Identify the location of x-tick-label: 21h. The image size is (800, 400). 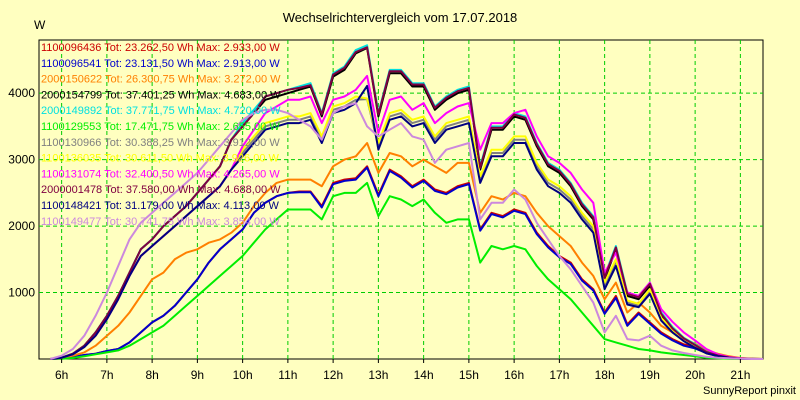
(740, 375).